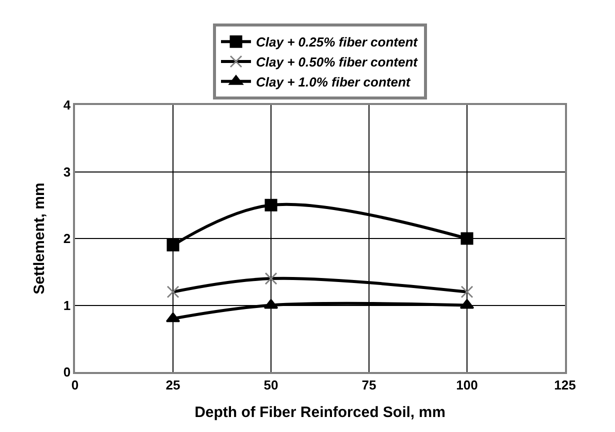 The width and height of the screenshot is (615, 432). I want to click on legend-label: Clay + 0.50% fiber content, so click(337, 62).